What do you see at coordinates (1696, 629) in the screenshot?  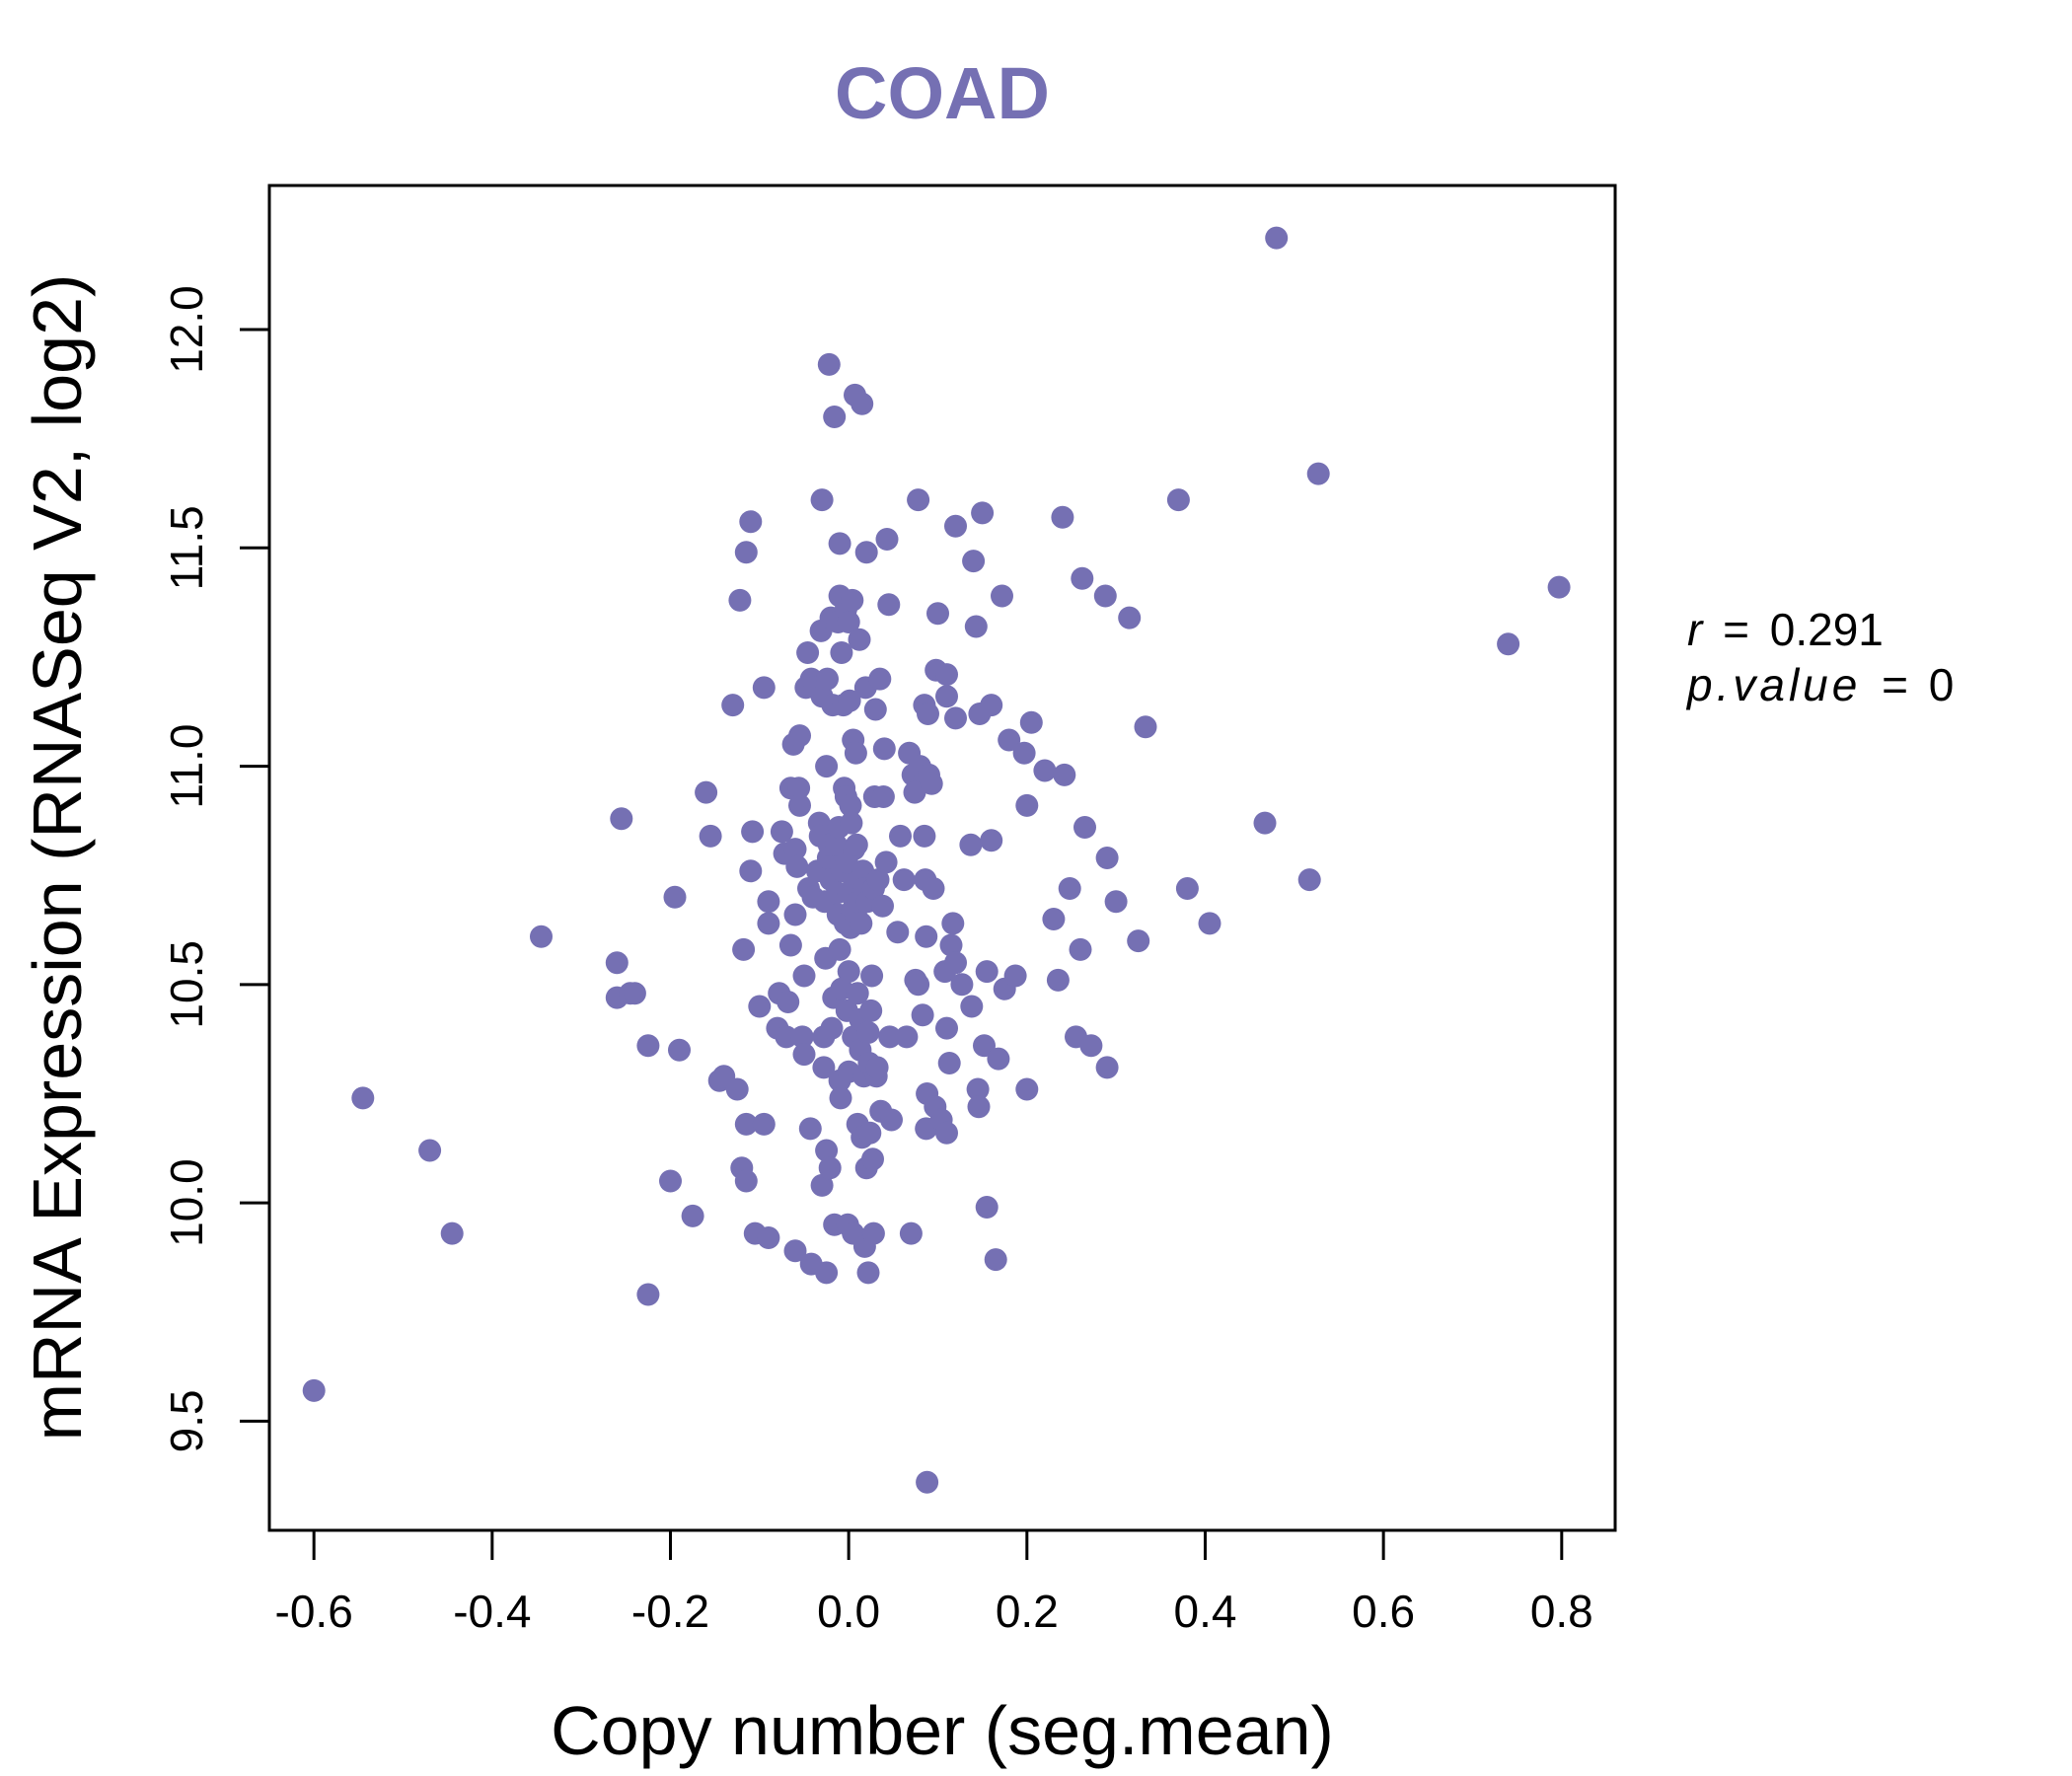 I see `stat-r-label: r` at bounding box center [1696, 629].